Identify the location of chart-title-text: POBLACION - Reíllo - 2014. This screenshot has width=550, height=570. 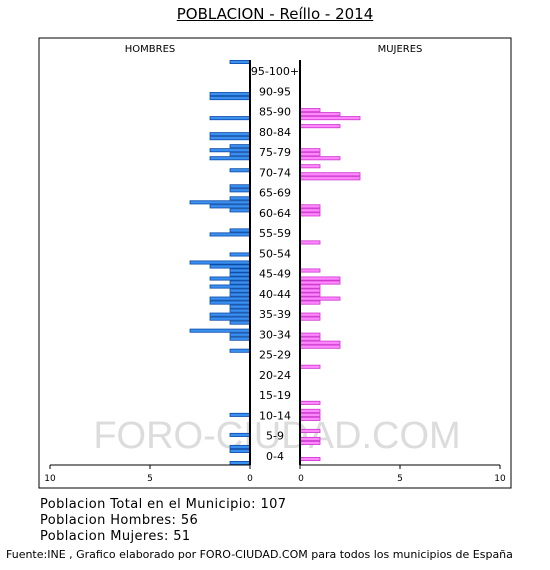
(275, 14).